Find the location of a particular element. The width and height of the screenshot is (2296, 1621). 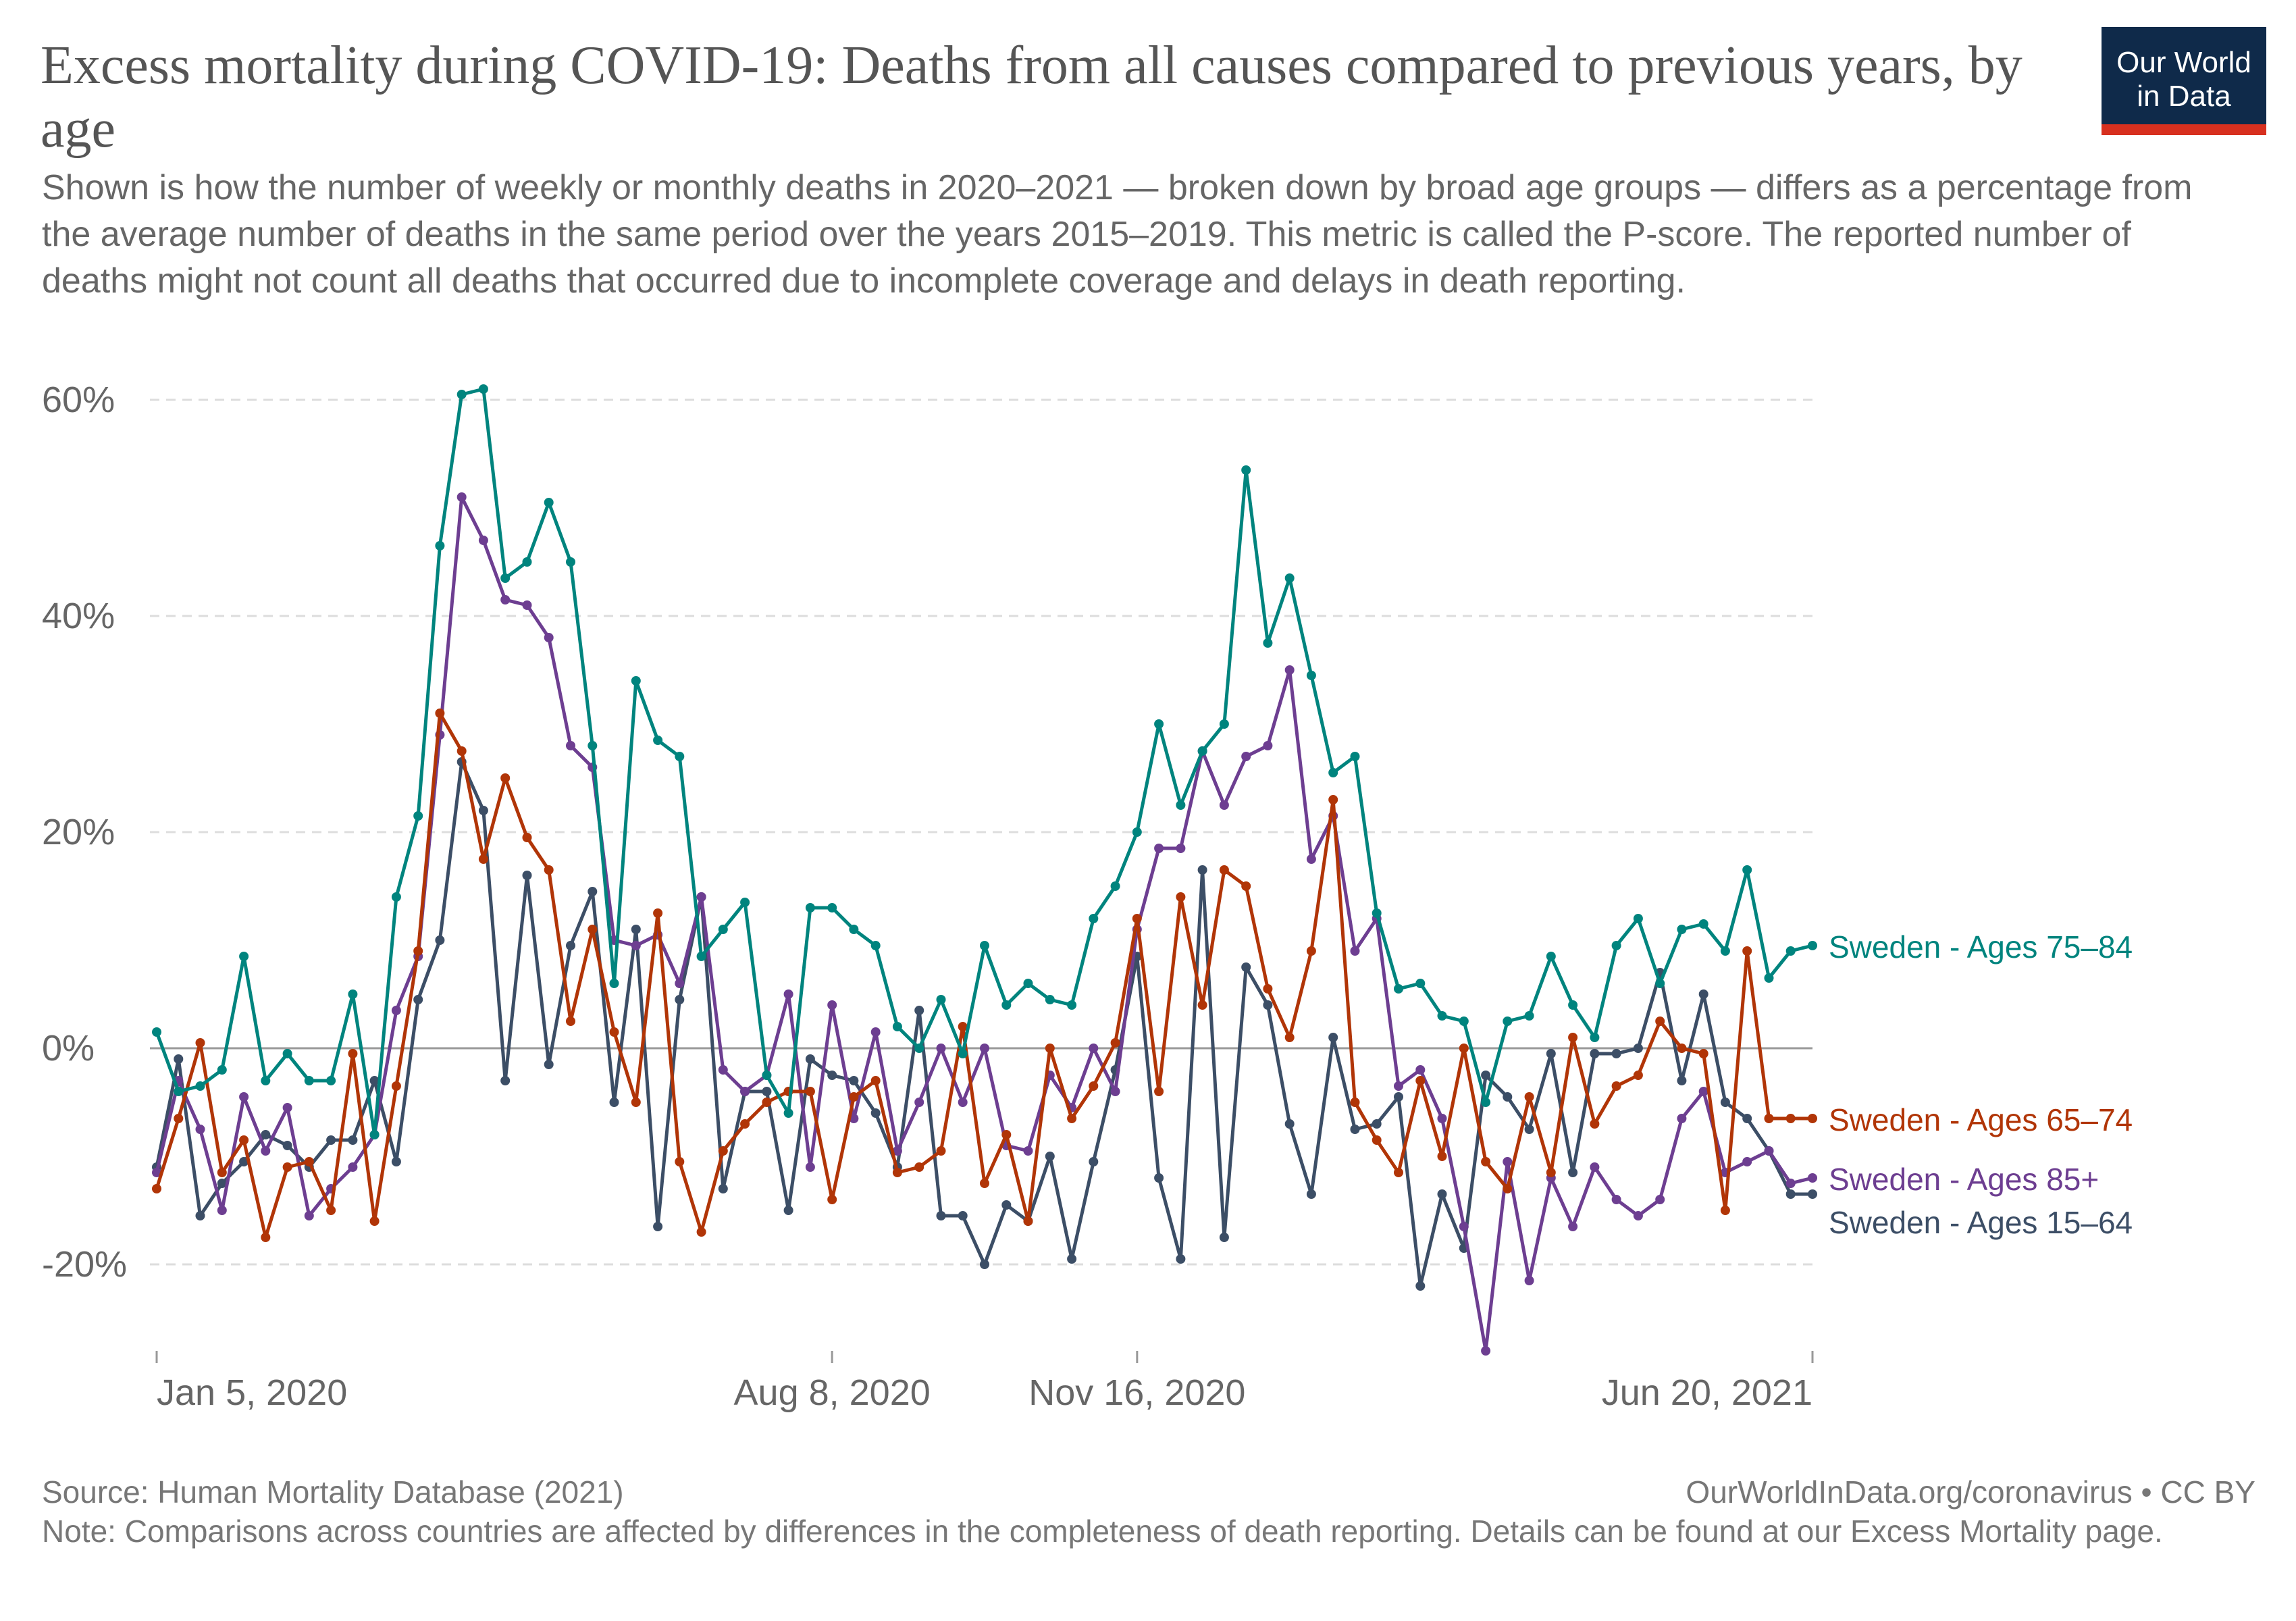

owid-logo: Our World in Data is located at coordinates (2184, 81).